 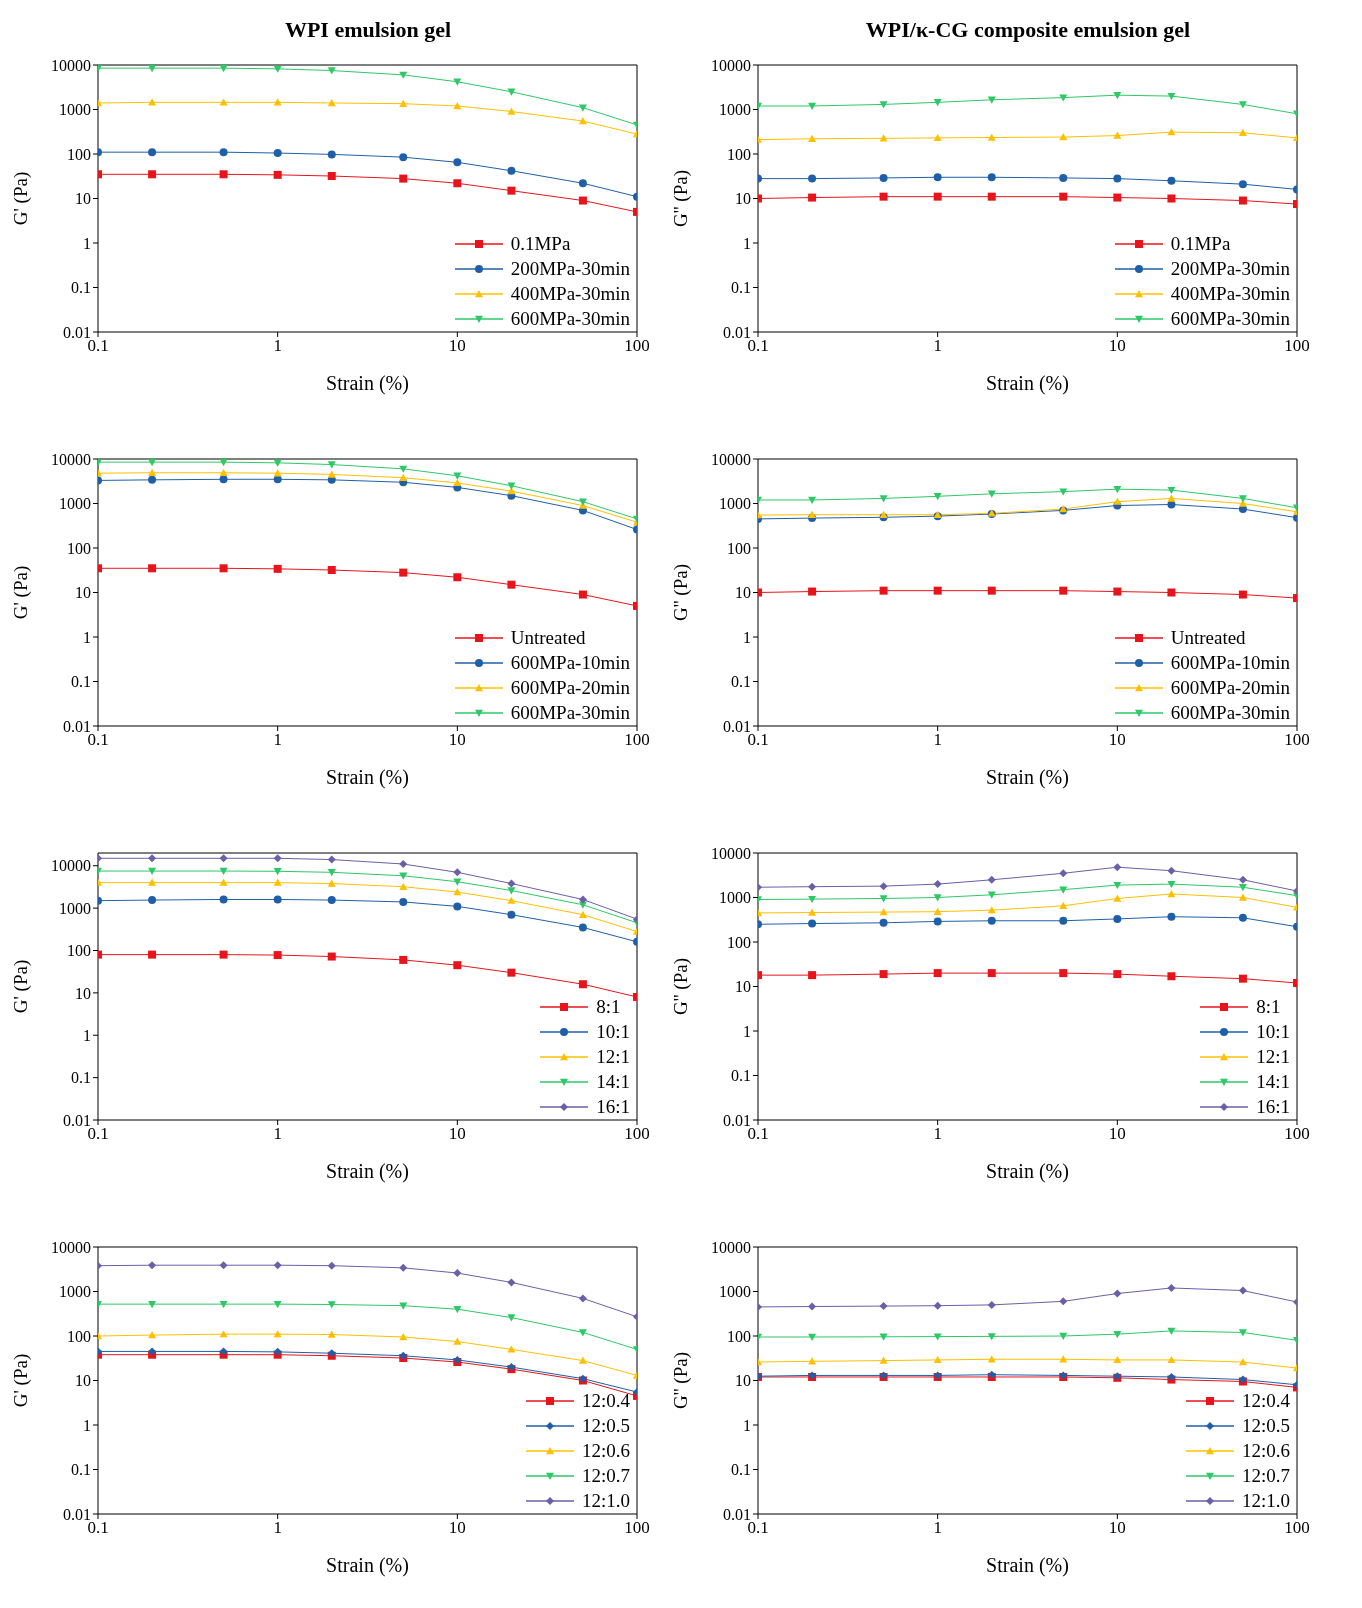 What do you see at coordinates (548, 638) in the screenshot?
I see `legend-label: Untreated` at bounding box center [548, 638].